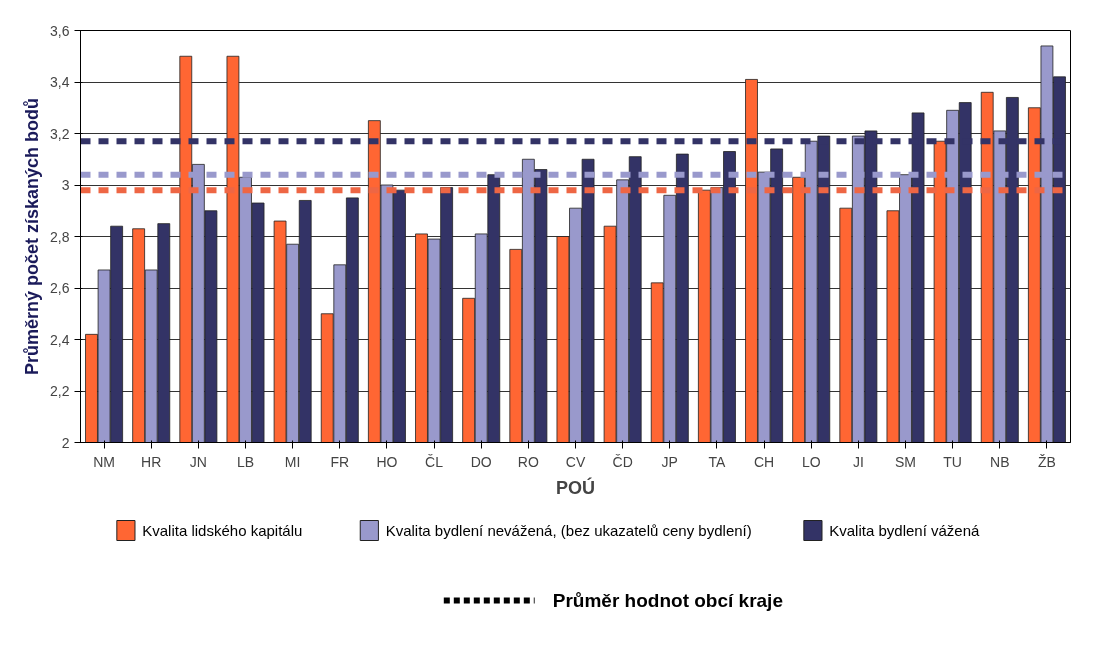 The image size is (1104, 664). Describe the element at coordinates (717, 461) in the screenshot. I see `x-tick-label: TA` at that location.